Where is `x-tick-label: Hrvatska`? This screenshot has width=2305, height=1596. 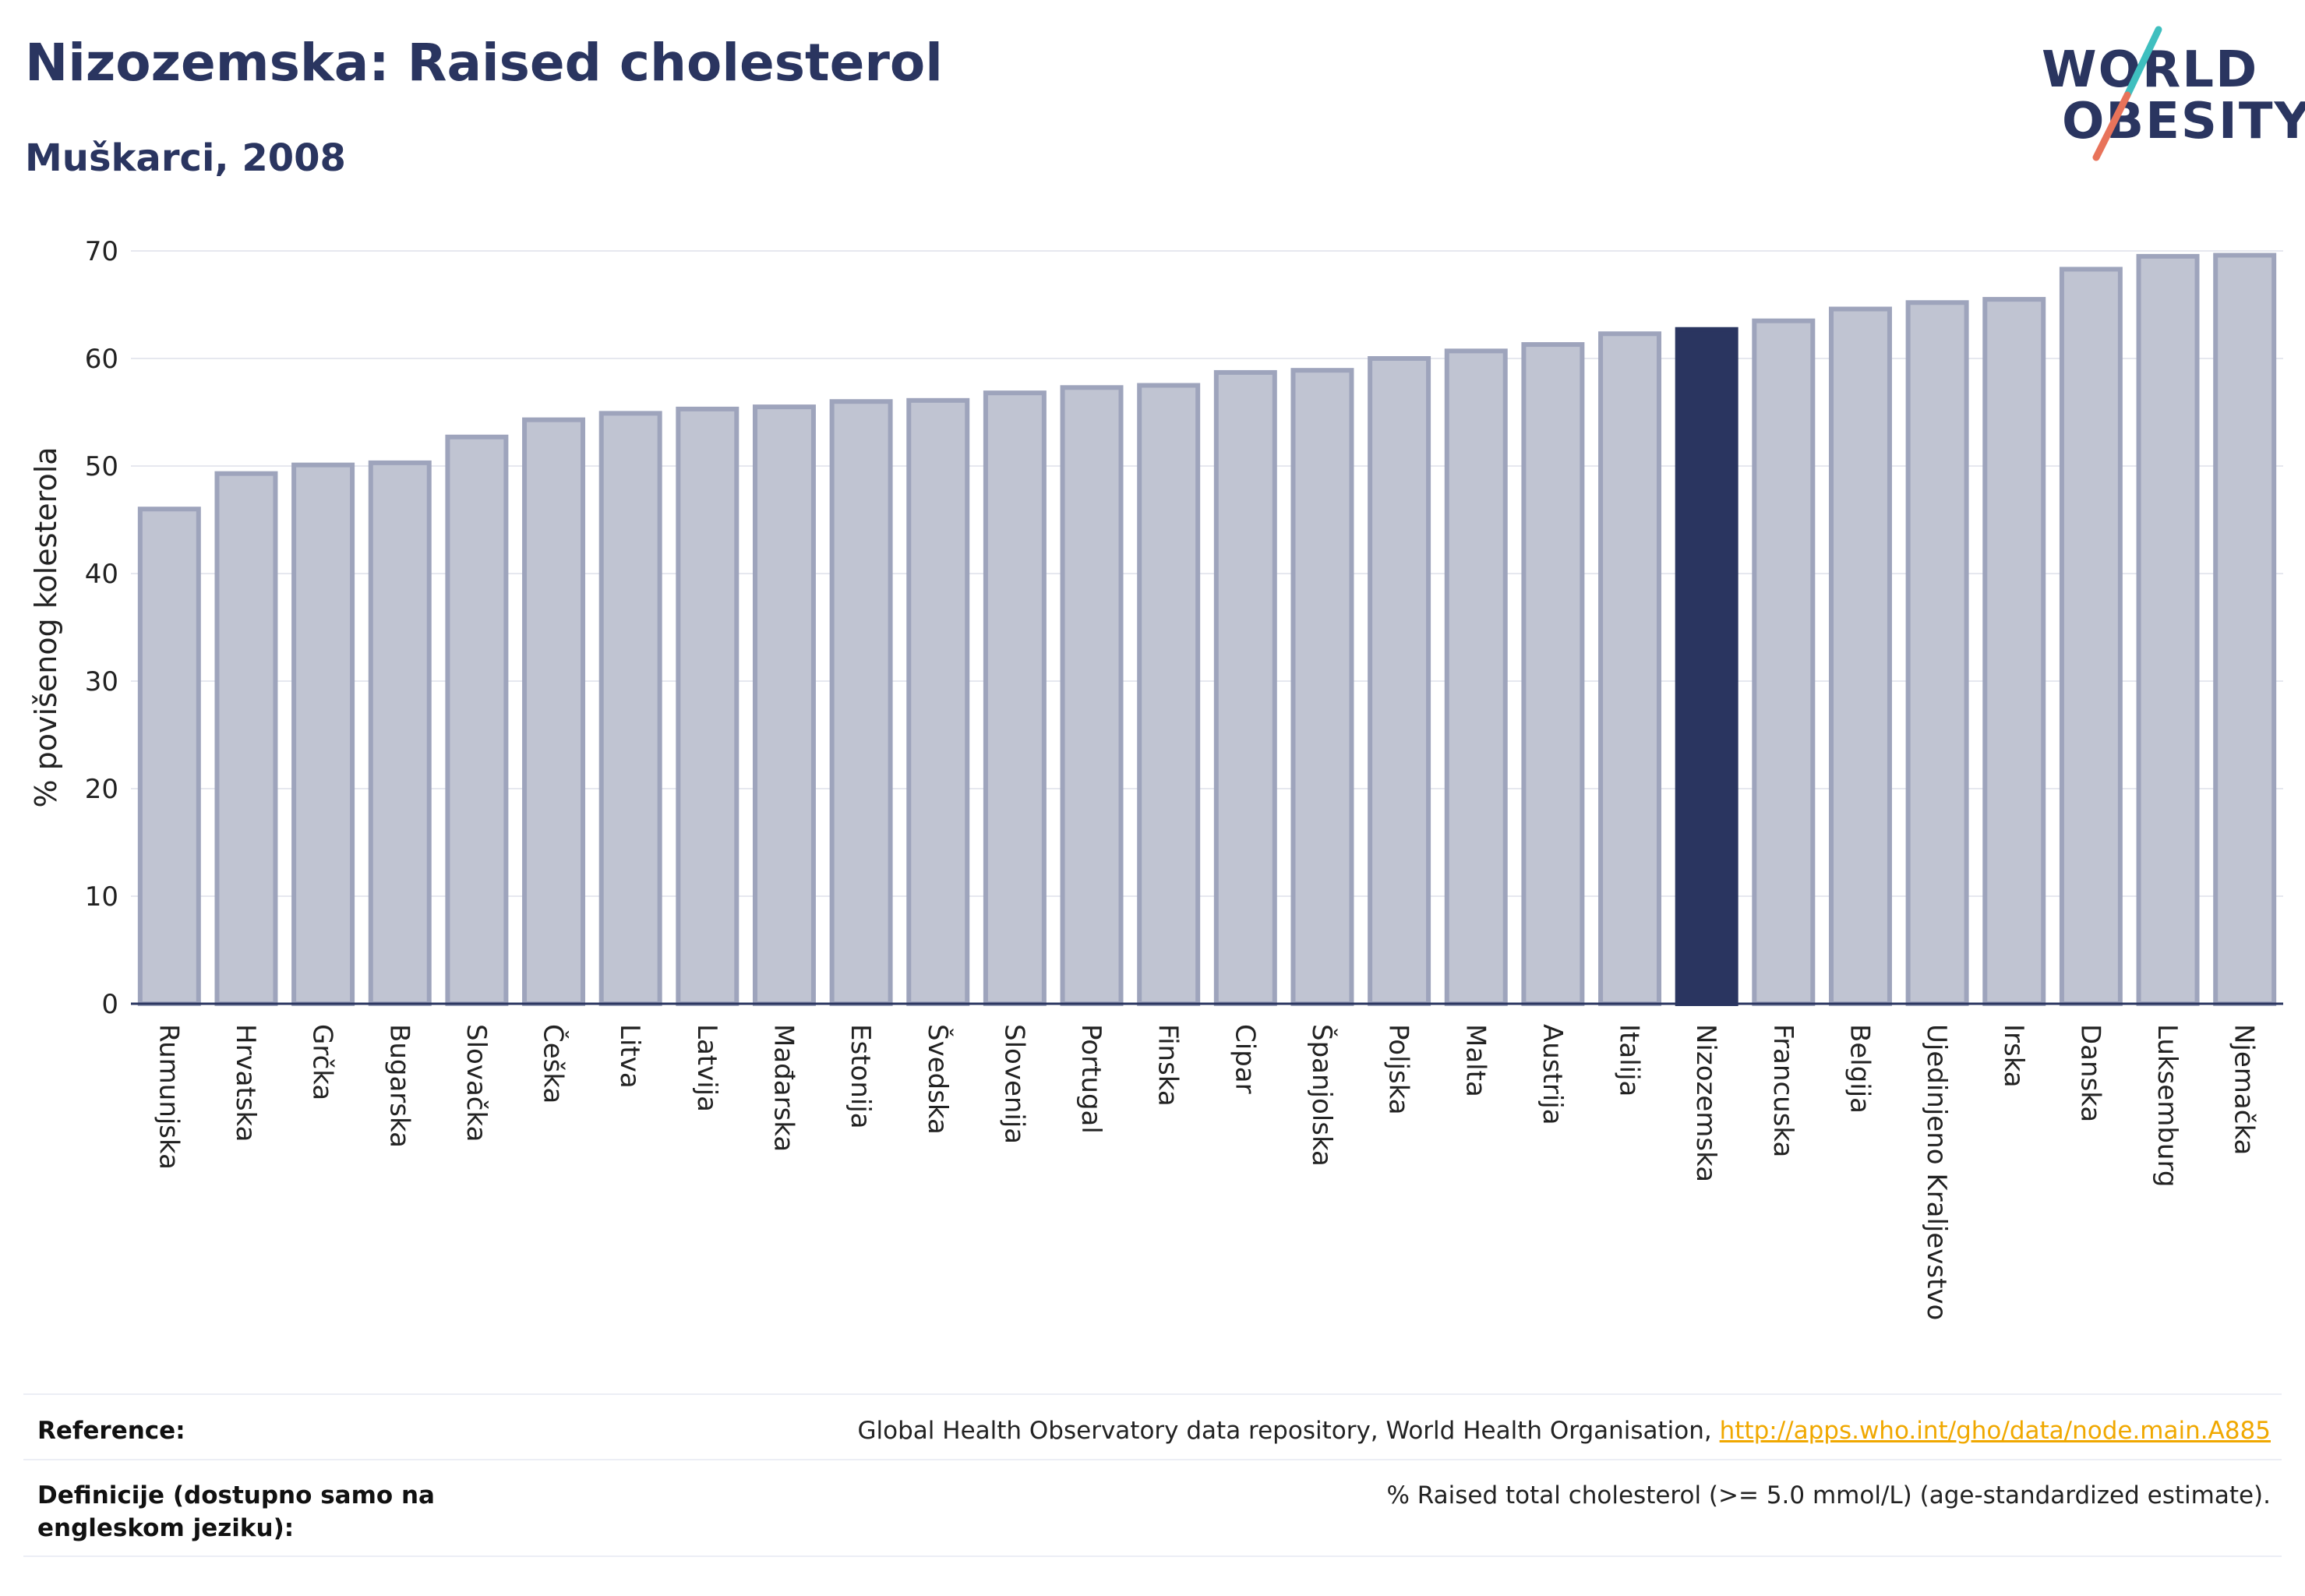 x-tick-label: Hrvatska is located at coordinates (245, 1083).